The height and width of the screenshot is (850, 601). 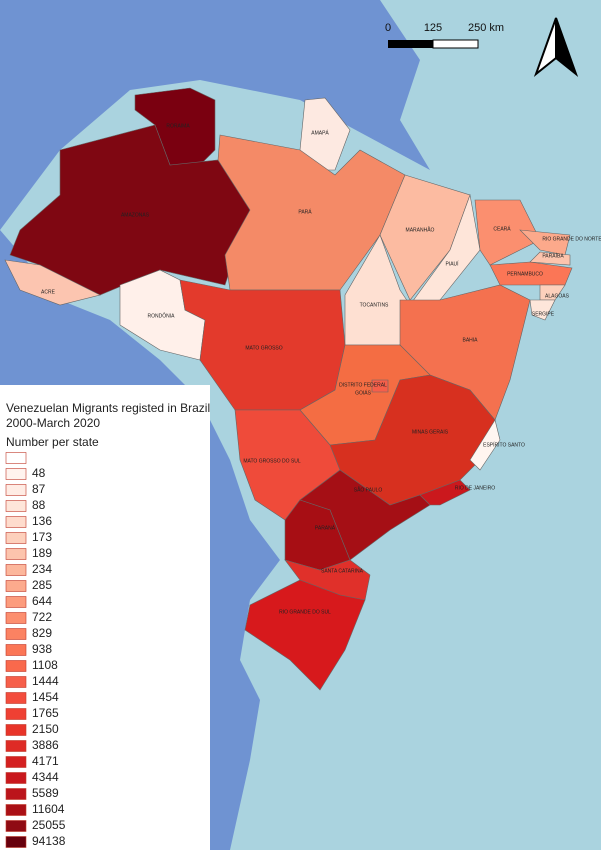 What do you see at coordinates (567, 47) in the screenshot?
I see `north-arrow-half` at bounding box center [567, 47].